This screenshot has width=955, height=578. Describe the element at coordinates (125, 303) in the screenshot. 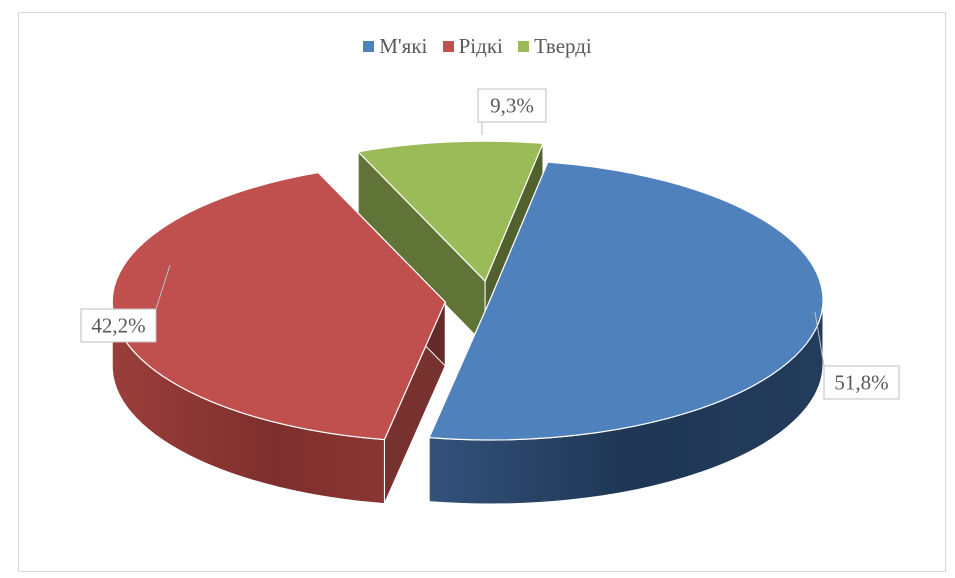

I see `data-label-1: 42,2%` at that location.